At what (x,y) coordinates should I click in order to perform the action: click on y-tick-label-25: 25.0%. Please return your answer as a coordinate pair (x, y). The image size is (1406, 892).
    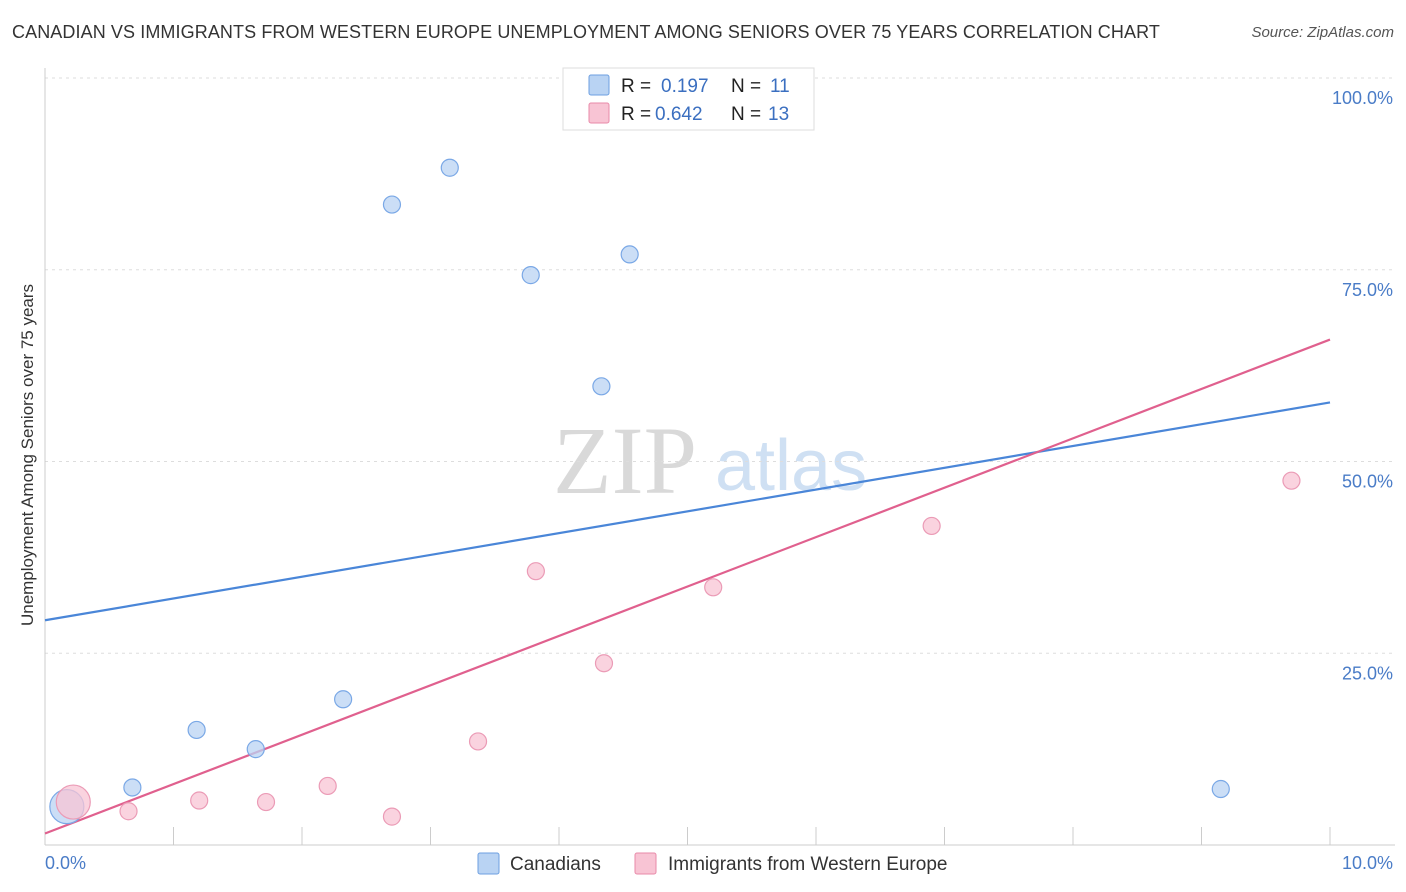
    Looking at the image, I should click on (1367, 673).